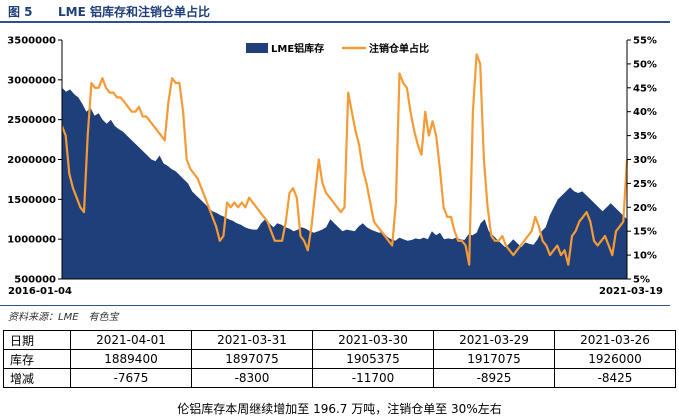 The image size is (679, 420). Describe the element at coordinates (494, 359) in the screenshot. I see `table-cell: 1917075` at that location.